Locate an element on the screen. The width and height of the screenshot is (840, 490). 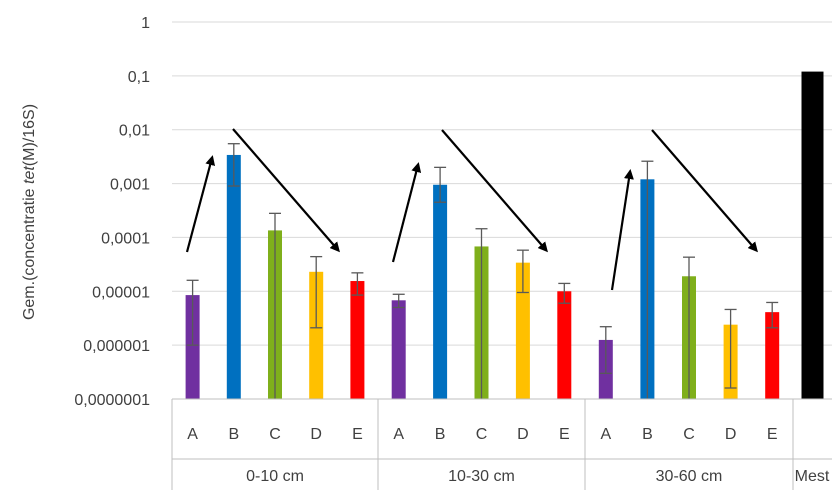
y-tick-label: 1 is located at coordinates (145, 23).